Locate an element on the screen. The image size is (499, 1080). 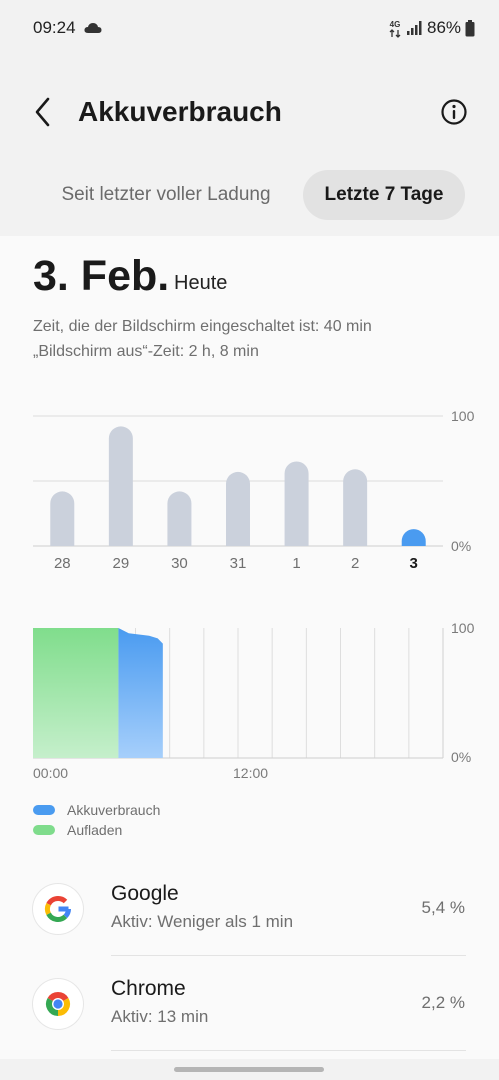
legend-label: Akkuverbrauch is located at coordinates (114, 810).